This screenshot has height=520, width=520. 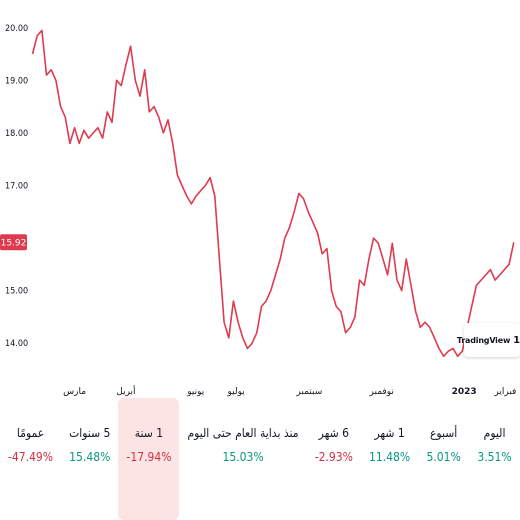 I want to click on tradingview-logo-icon: 17, so click(x=516, y=340).